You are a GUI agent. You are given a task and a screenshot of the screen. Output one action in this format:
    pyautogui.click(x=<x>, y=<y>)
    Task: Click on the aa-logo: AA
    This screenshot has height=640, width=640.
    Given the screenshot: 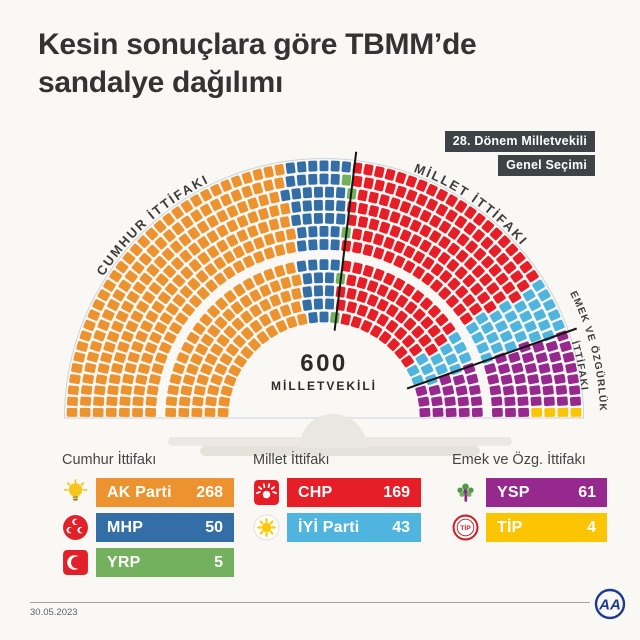 What is the action you would take?
    pyautogui.click(x=610, y=604)
    